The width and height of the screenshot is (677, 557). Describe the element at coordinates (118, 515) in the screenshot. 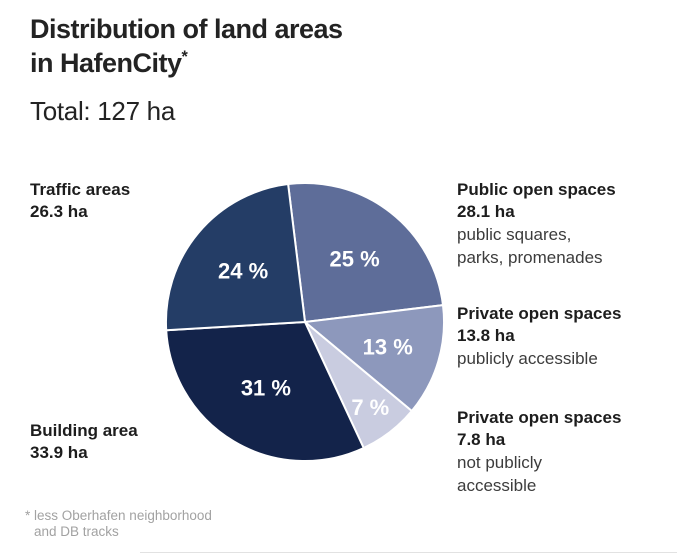

I see `footnote-line1: * less Oberhafen neighborhood` at that location.